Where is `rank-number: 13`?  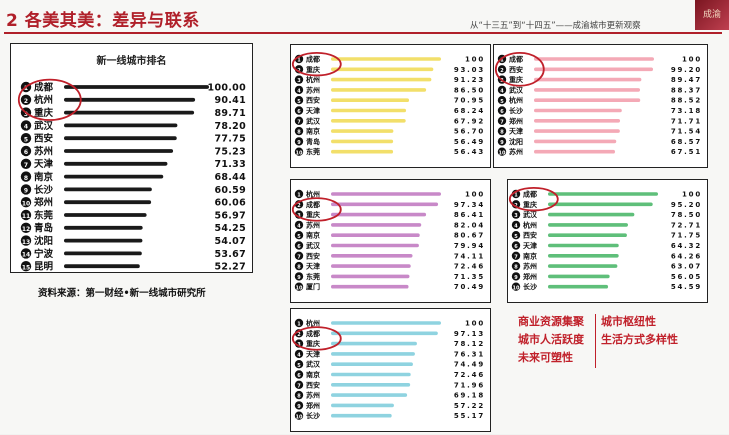
rank-number: 13 is located at coordinates (26, 242).